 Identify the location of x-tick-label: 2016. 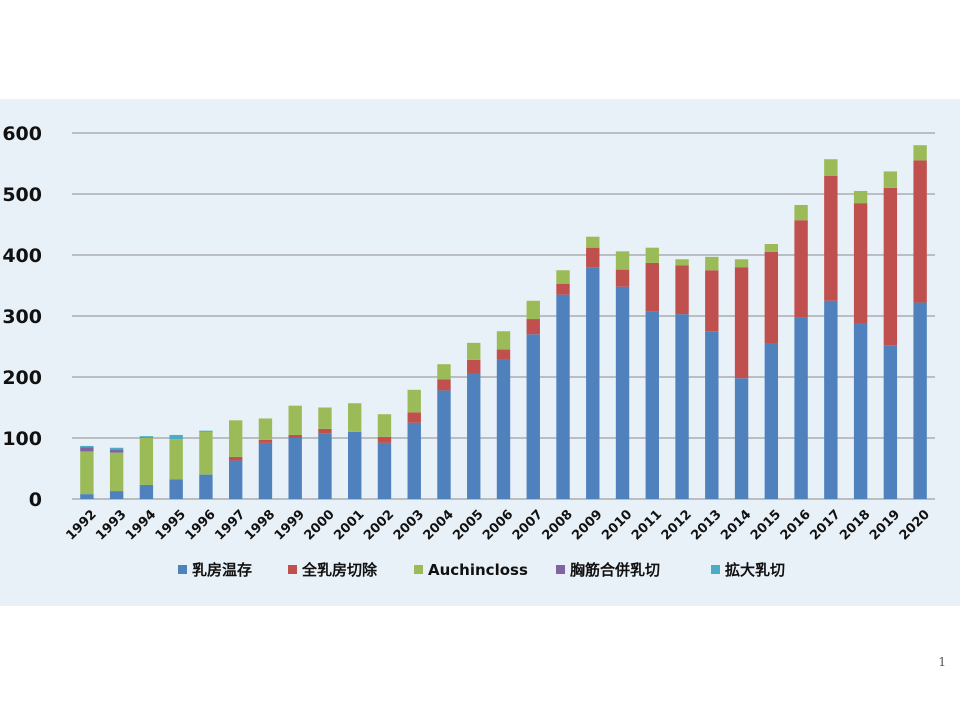
(796, 525).